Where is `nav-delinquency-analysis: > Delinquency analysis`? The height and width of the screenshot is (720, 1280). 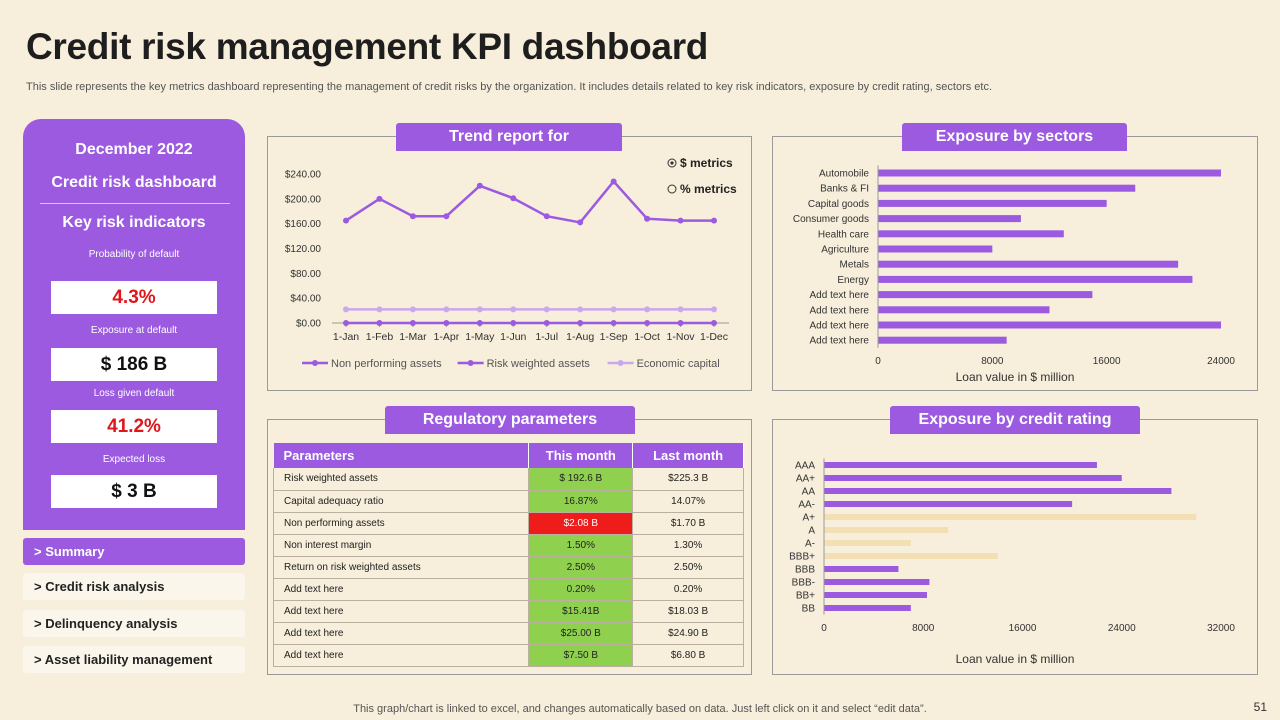
nav-delinquency-analysis: > Delinquency analysis is located at coordinates (134, 623).